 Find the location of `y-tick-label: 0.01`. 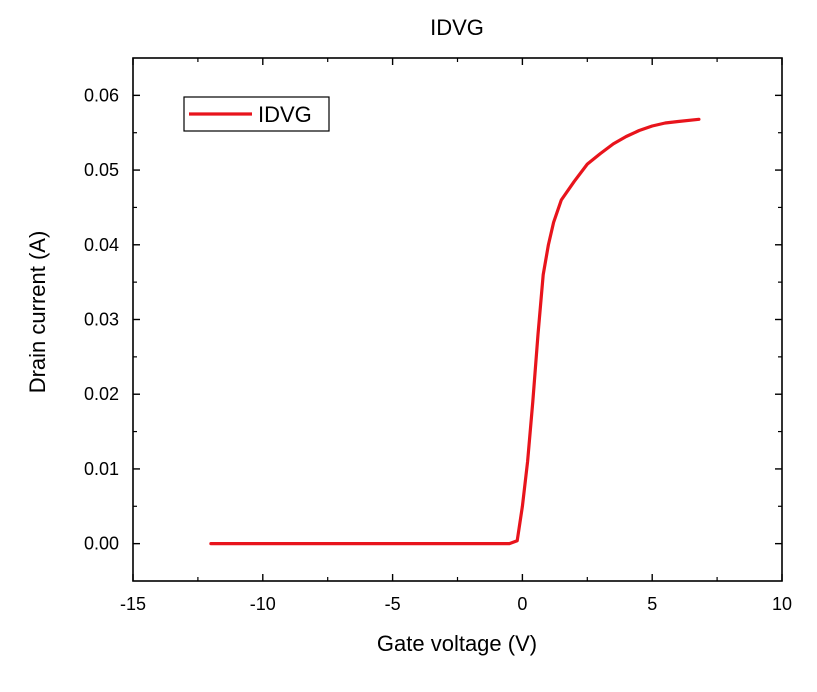

y-tick-label: 0.01 is located at coordinates (101, 469).